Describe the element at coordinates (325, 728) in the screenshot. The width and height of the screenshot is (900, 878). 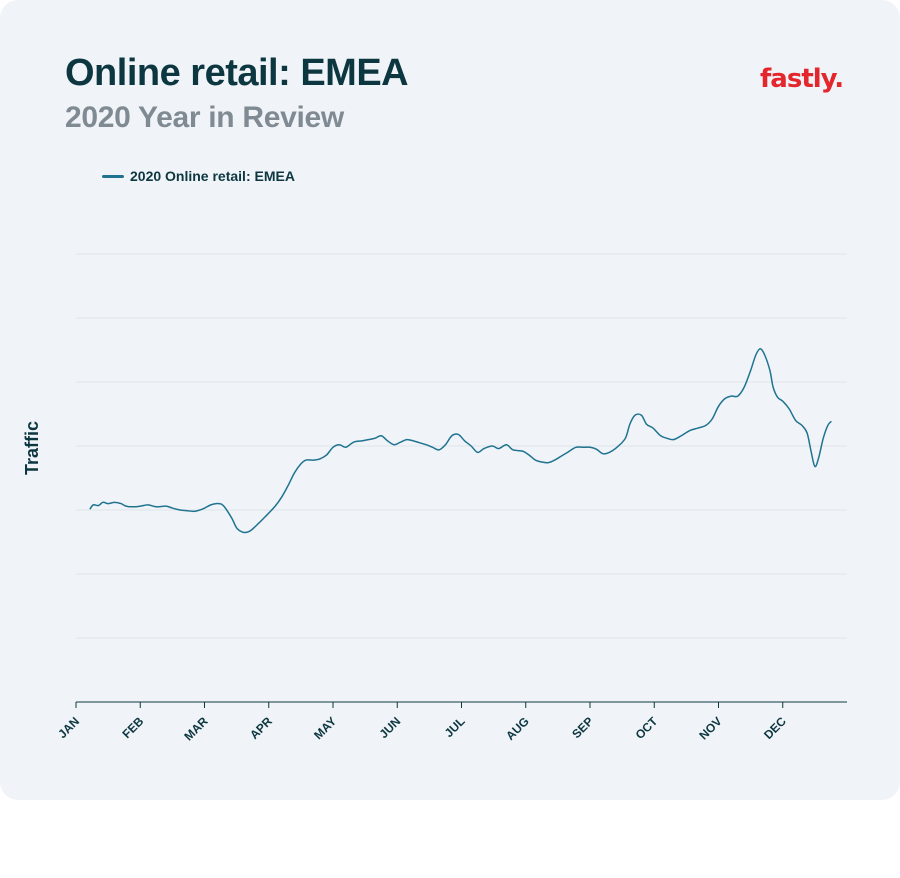
I see `x-tick-label: MAY` at that location.